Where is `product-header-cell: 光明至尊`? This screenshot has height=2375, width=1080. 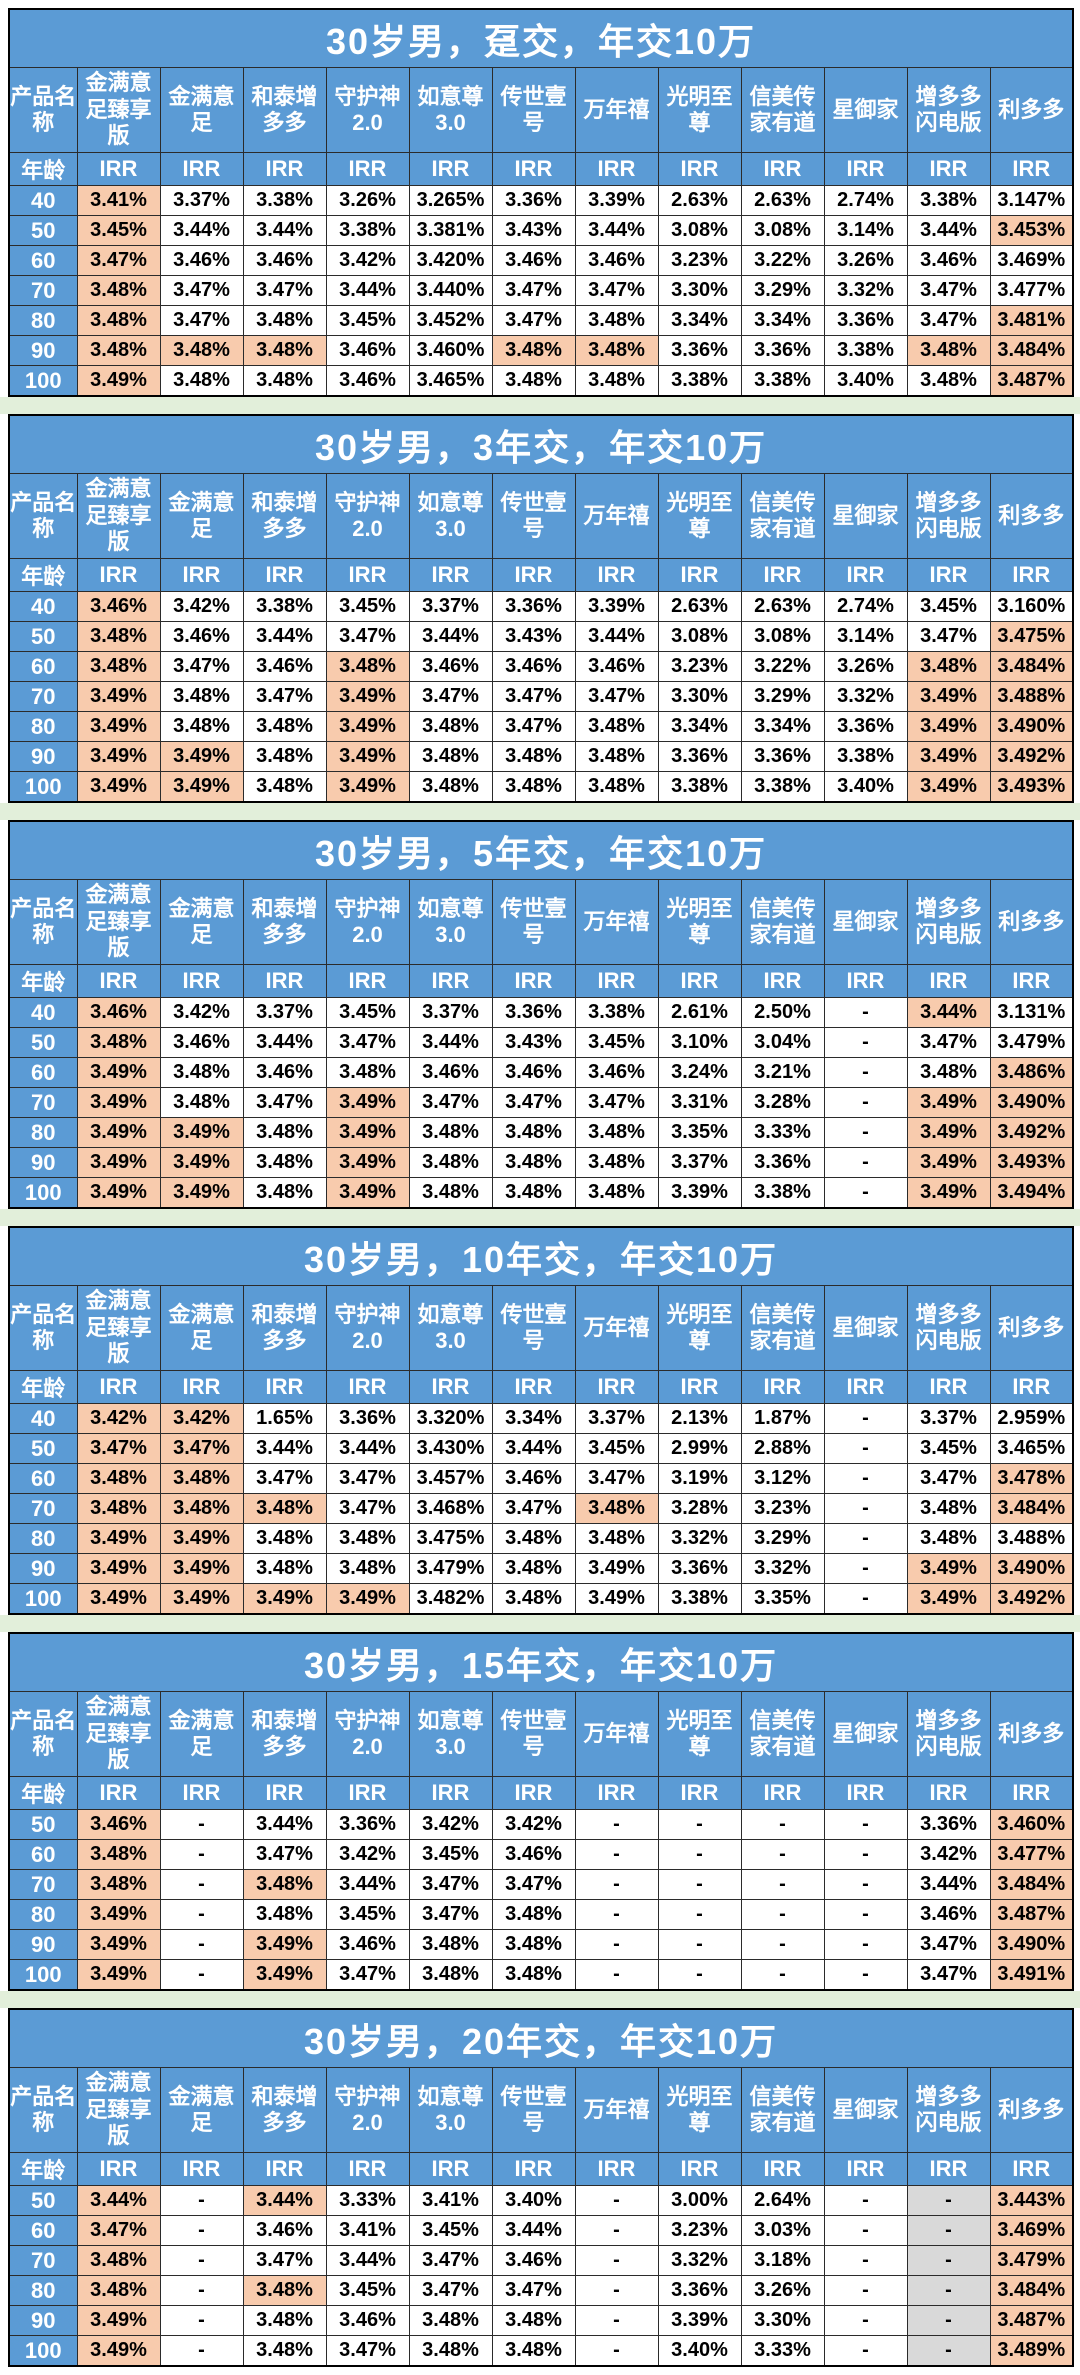
product-header-cell: 光明至尊 is located at coordinates (699, 1328).